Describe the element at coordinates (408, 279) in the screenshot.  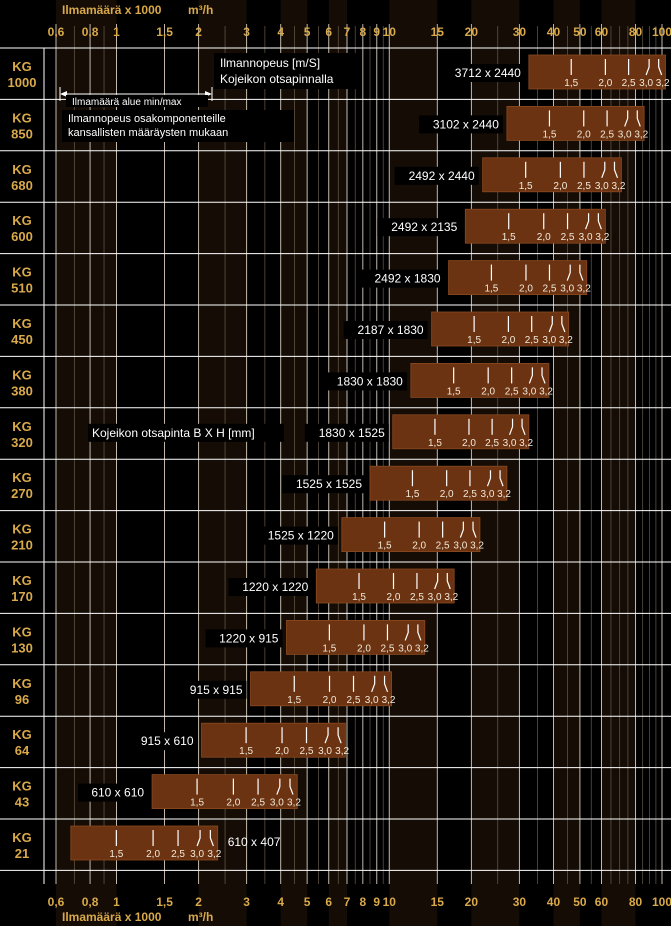
I see `face-dimension-label: 2492 x 1830` at that location.